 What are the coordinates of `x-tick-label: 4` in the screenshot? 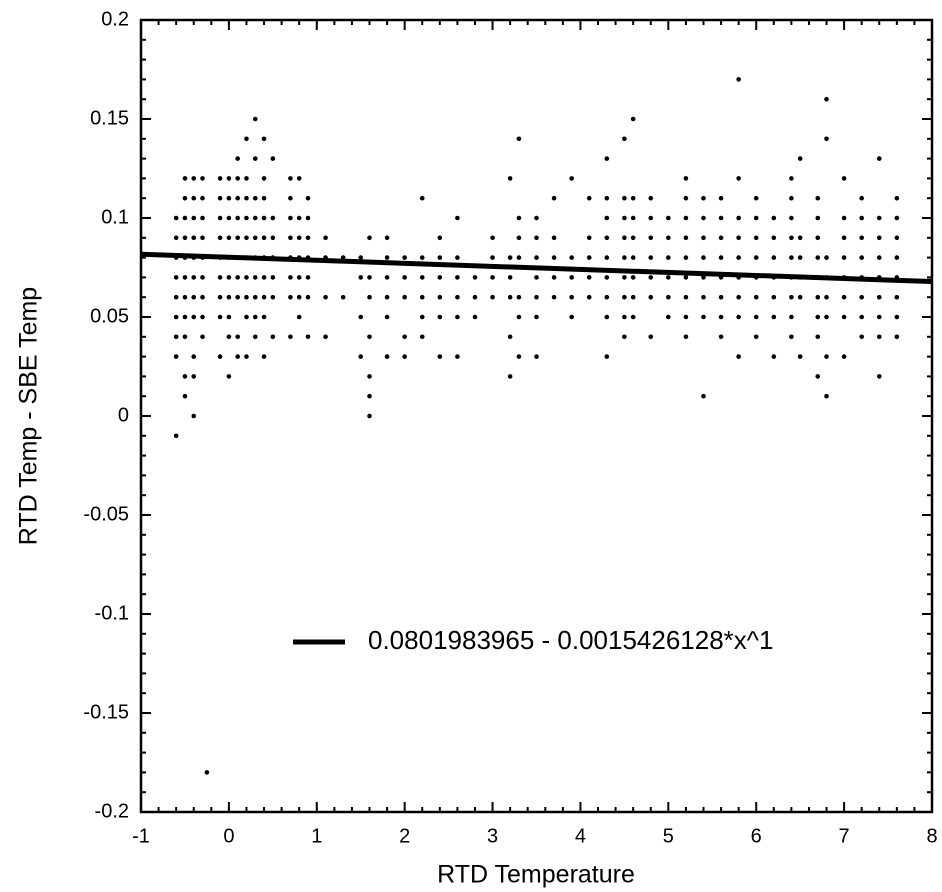 It's located at (580, 836).